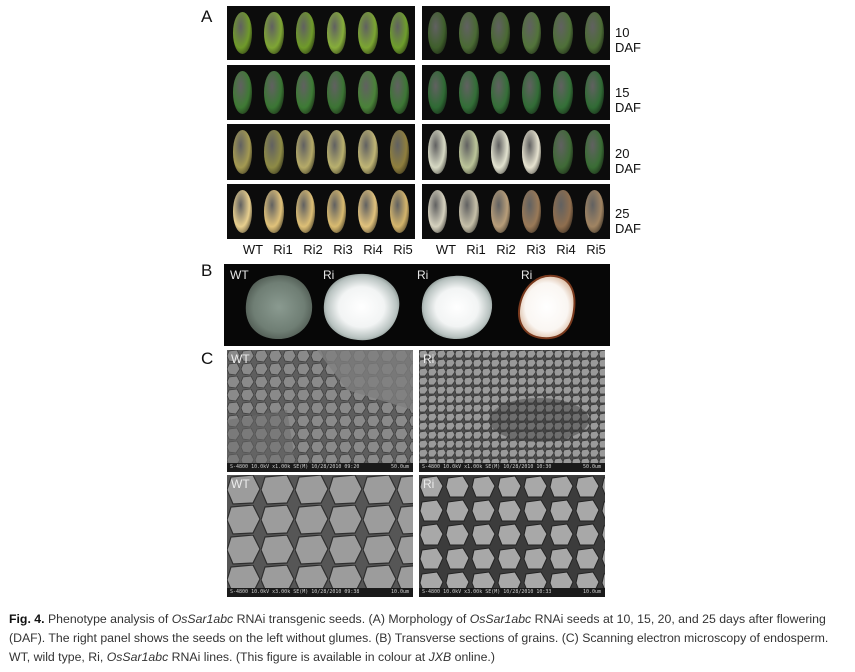  What do you see at coordinates (329, 275) in the screenshot?
I see `section-label-ri-1: Ri` at bounding box center [329, 275].